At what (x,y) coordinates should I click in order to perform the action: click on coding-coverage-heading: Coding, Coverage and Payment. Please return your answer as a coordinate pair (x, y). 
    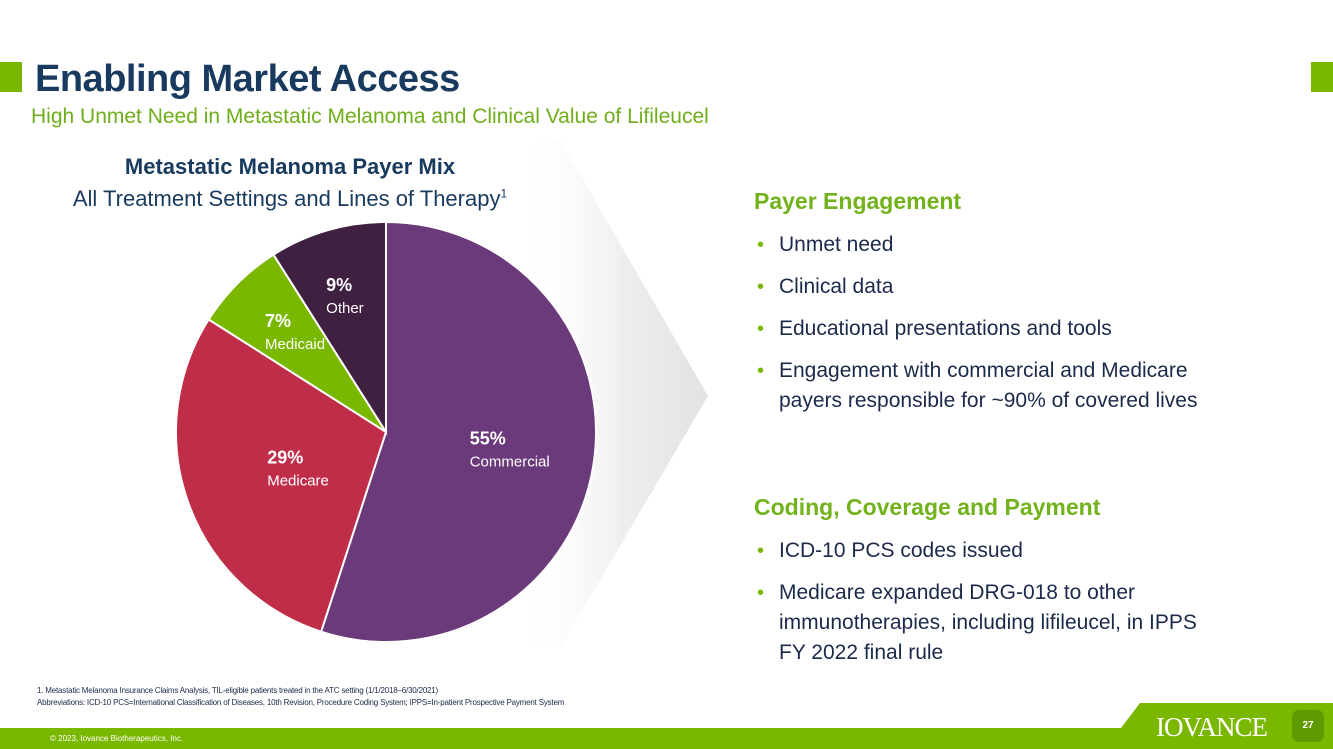
    Looking at the image, I should click on (927, 507).